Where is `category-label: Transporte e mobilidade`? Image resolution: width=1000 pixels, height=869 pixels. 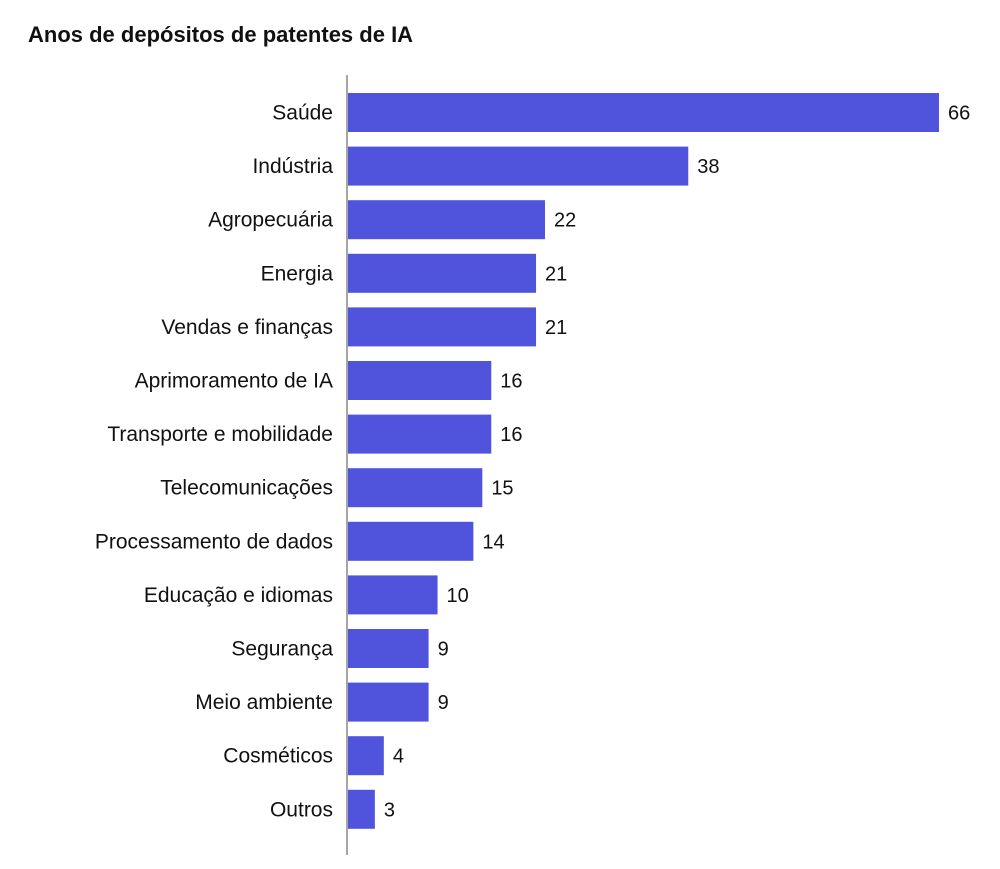
category-label: Transporte e mobilidade is located at coordinates (220, 434).